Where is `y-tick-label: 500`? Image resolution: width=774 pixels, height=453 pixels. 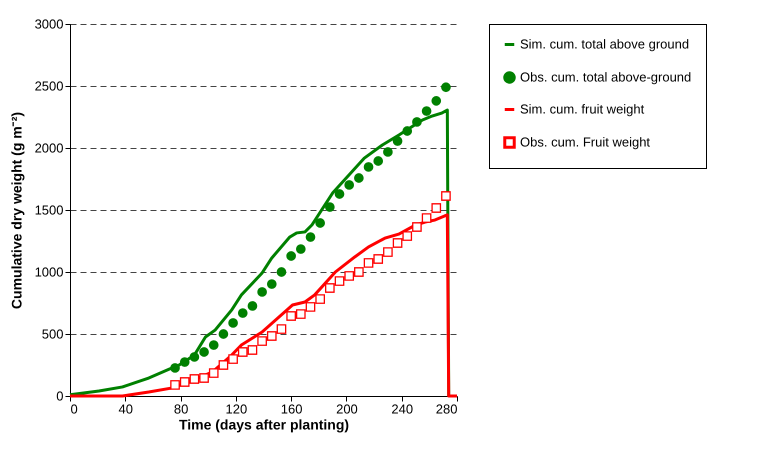 y-tick-label: 500 is located at coordinates (53, 334).